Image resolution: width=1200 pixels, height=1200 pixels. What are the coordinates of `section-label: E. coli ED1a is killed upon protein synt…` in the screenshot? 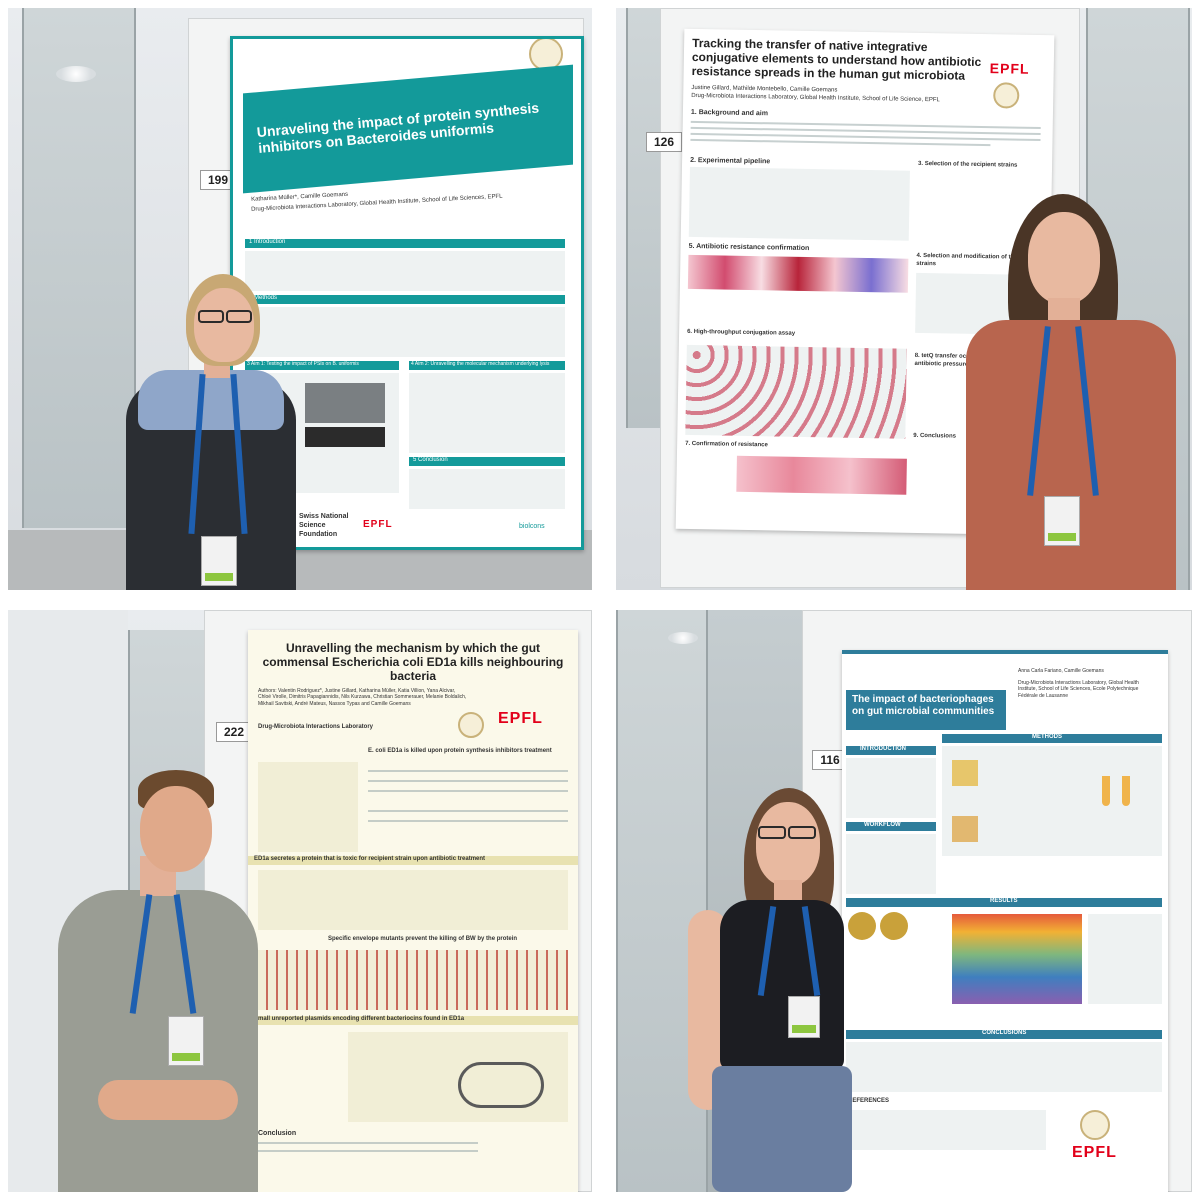 It's located at (460, 751).